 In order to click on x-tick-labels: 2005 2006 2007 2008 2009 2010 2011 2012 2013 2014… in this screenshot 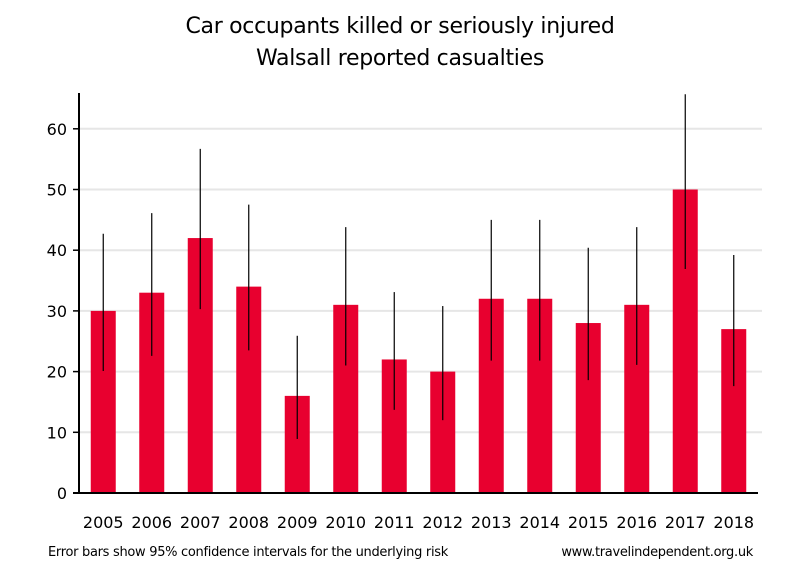, I will do `click(418, 522)`.